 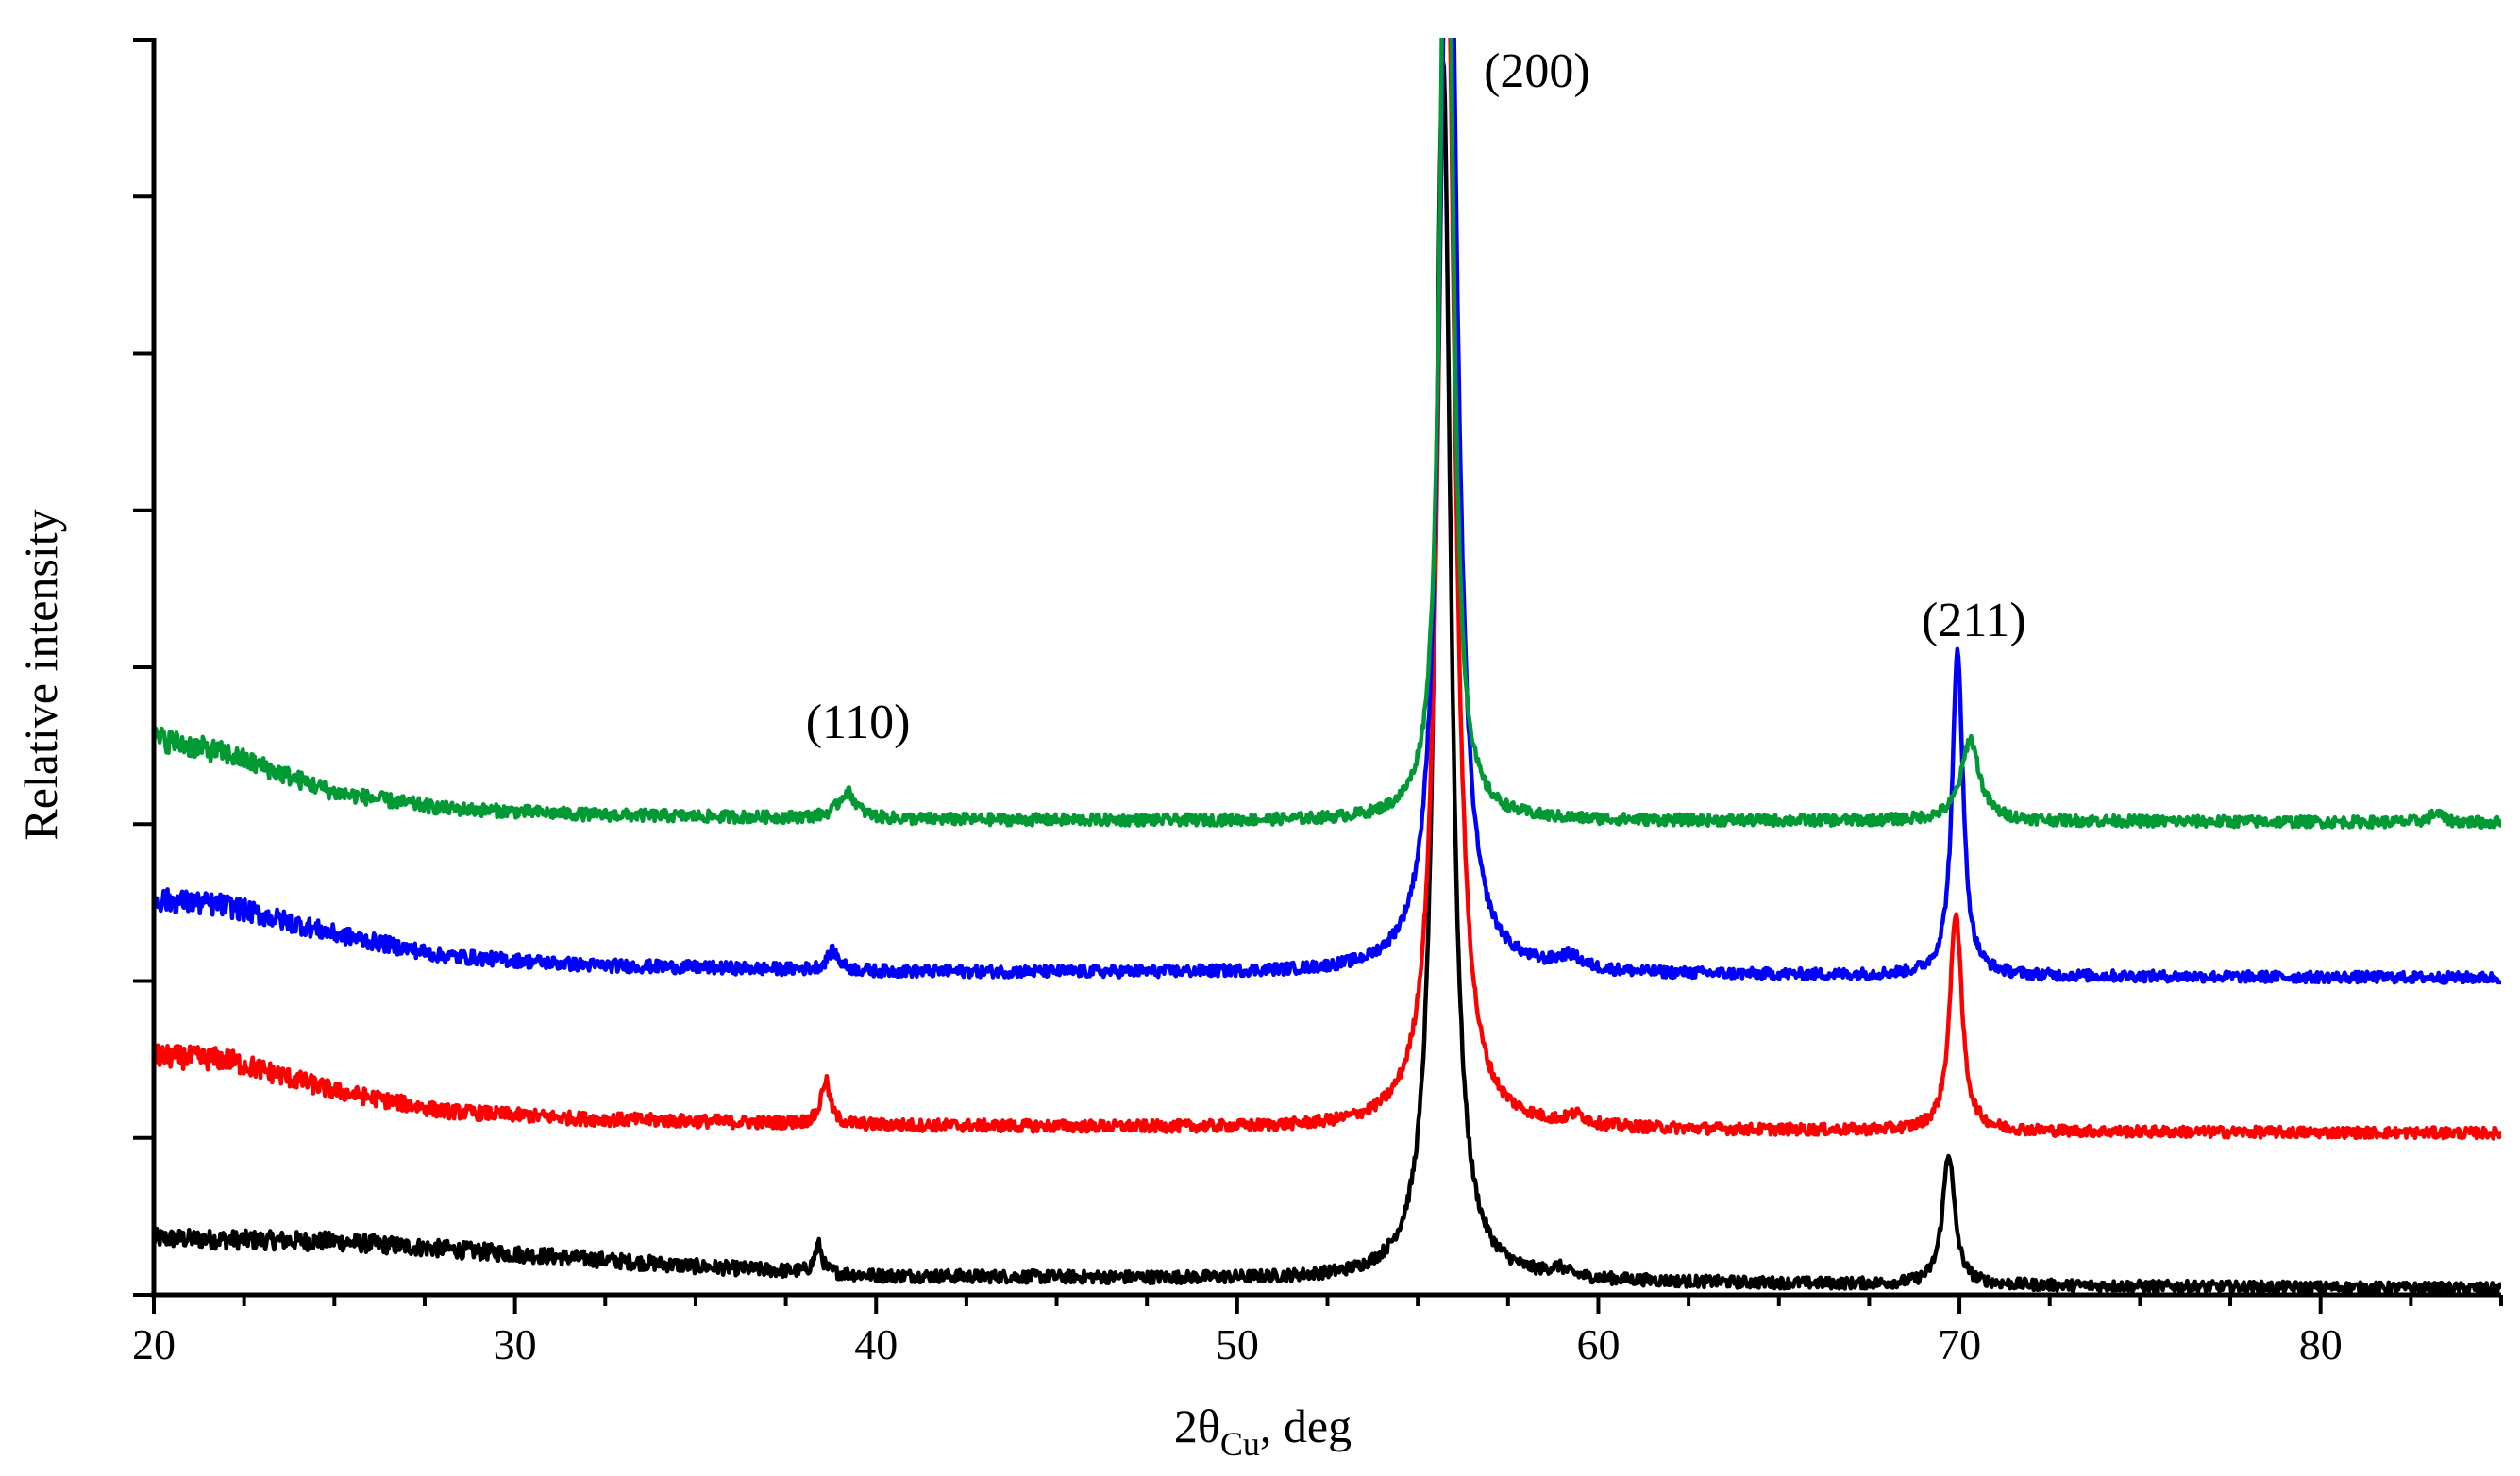 I want to click on x-tick-label: 40, so click(x=876, y=1344).